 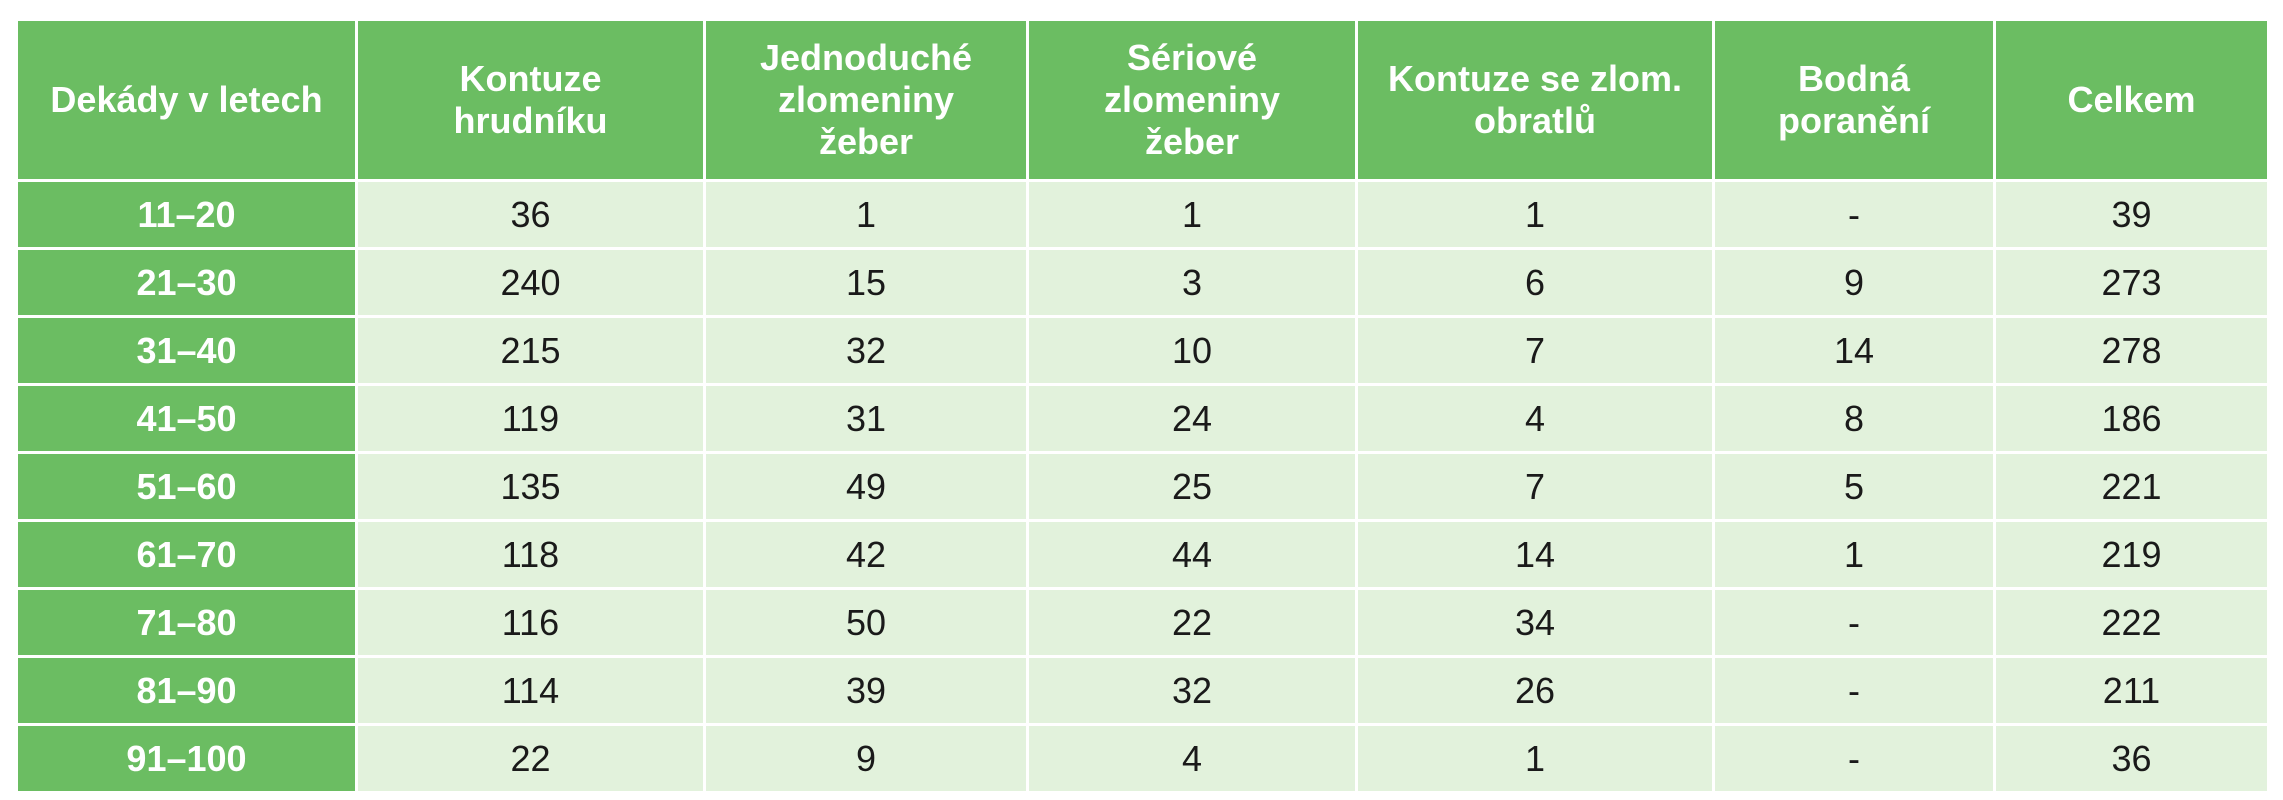 What do you see at coordinates (1535, 282) in the screenshot?
I see `table-cell: 6` at bounding box center [1535, 282].